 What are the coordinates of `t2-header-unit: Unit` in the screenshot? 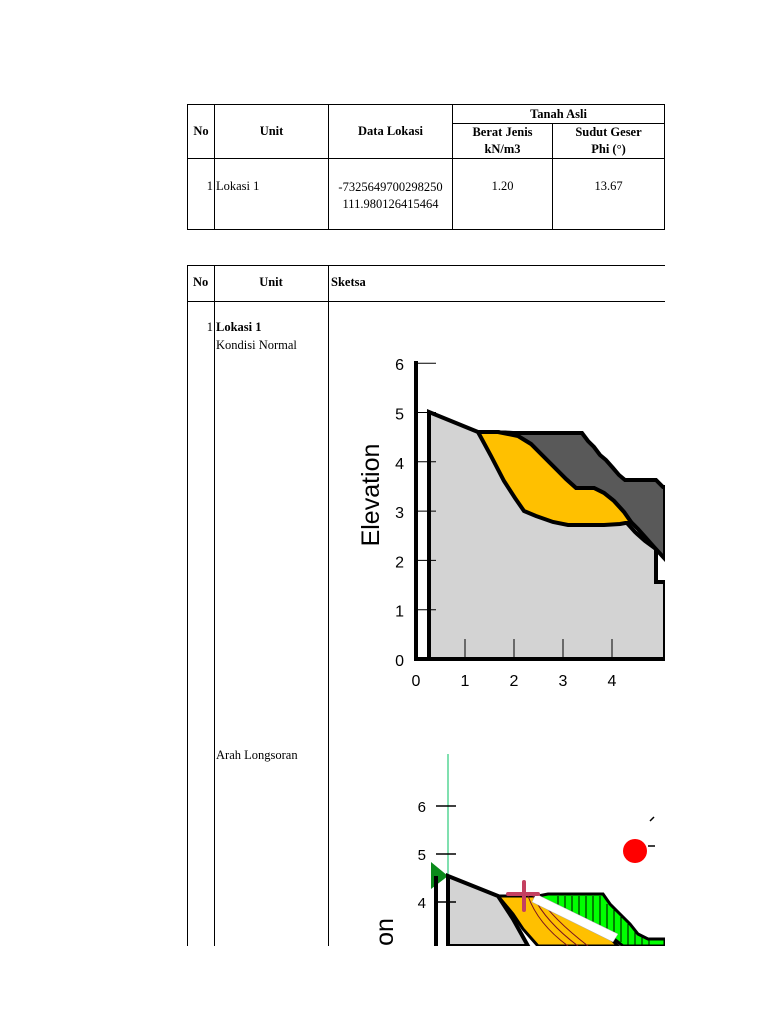 It's located at (271, 282).